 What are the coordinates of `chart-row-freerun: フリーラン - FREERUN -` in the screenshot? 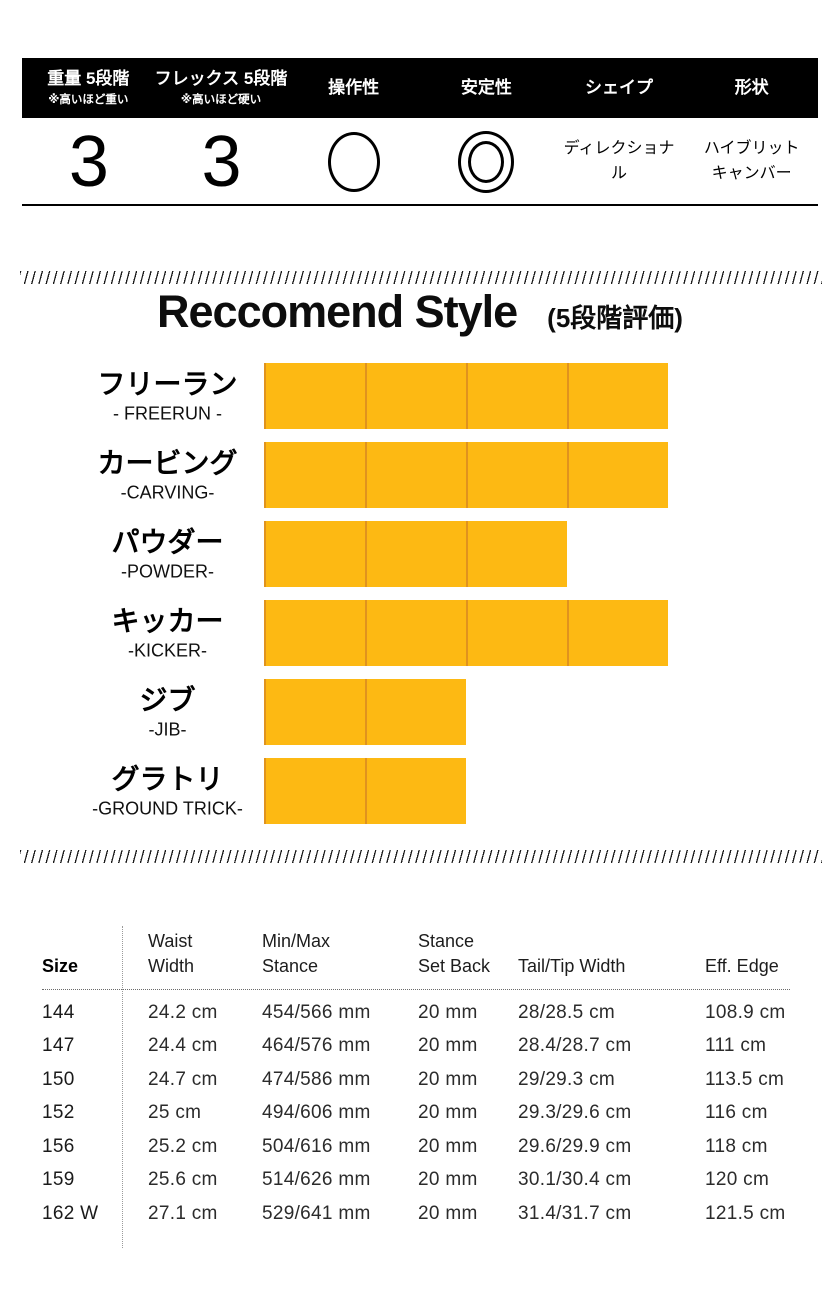 It's located at (420, 396).